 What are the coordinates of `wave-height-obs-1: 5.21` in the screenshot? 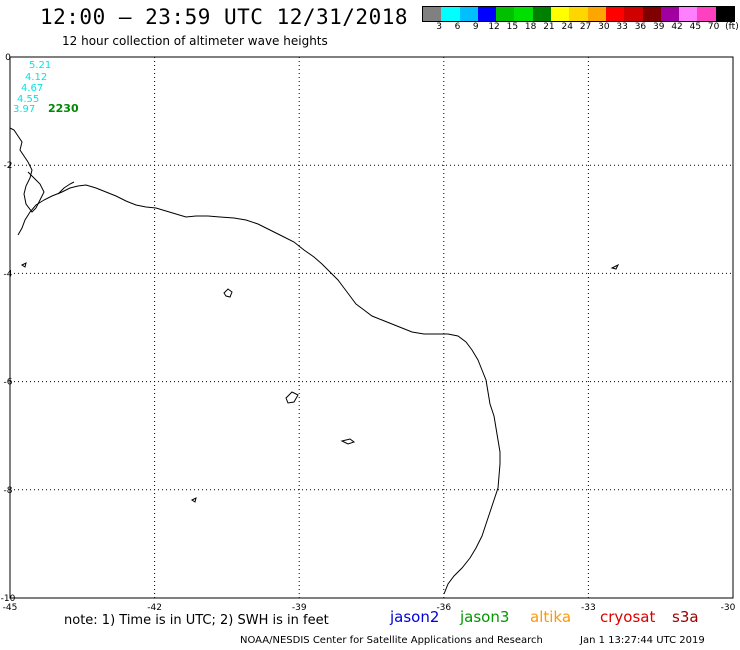 It's located at (40, 65).